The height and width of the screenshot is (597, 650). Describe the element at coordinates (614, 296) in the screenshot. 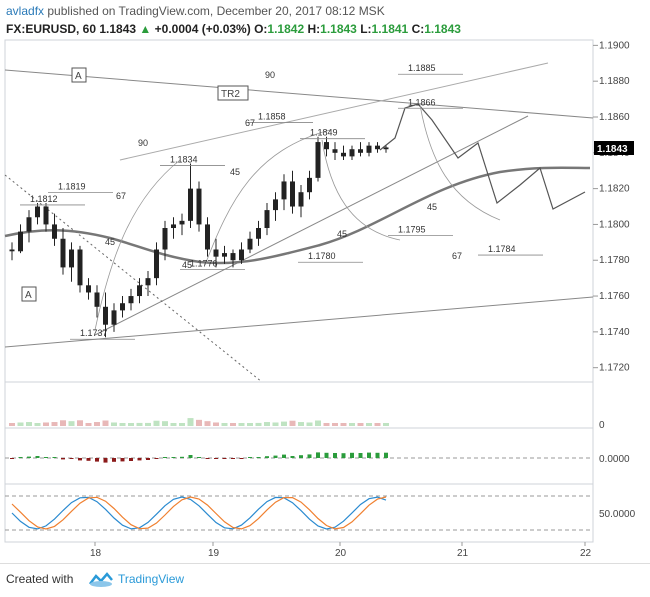

I see `y-tick-label: 1.1760` at that location.